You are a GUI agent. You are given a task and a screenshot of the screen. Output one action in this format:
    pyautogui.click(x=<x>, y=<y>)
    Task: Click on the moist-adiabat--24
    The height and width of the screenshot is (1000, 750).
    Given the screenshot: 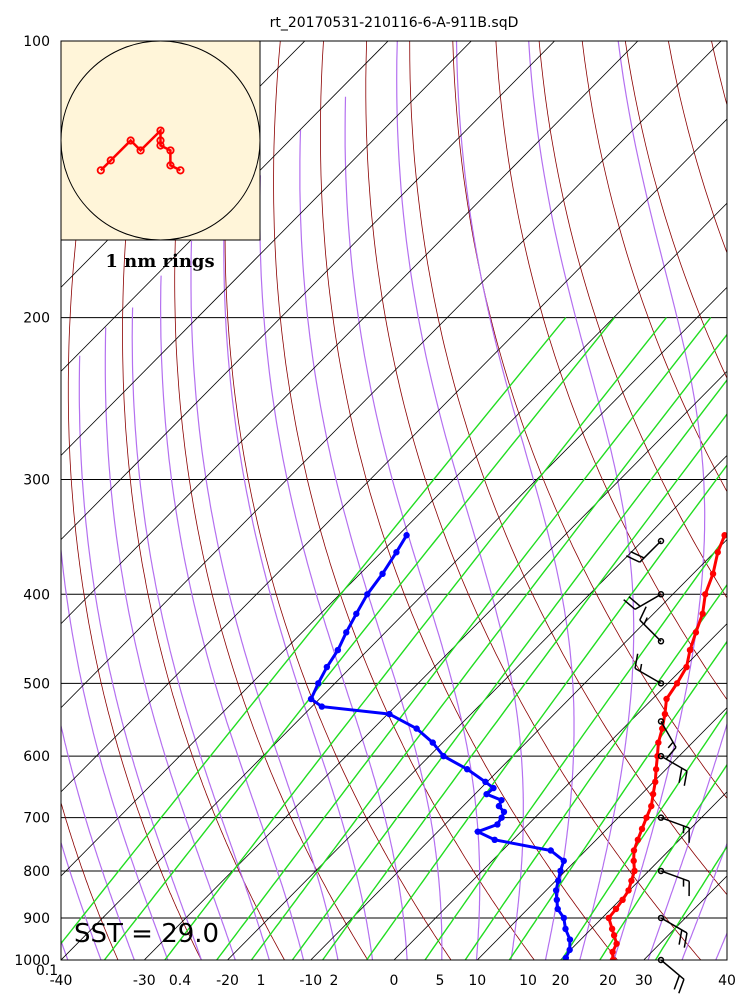 What is the action you would take?
    pyautogui.click(x=115, y=752)
    